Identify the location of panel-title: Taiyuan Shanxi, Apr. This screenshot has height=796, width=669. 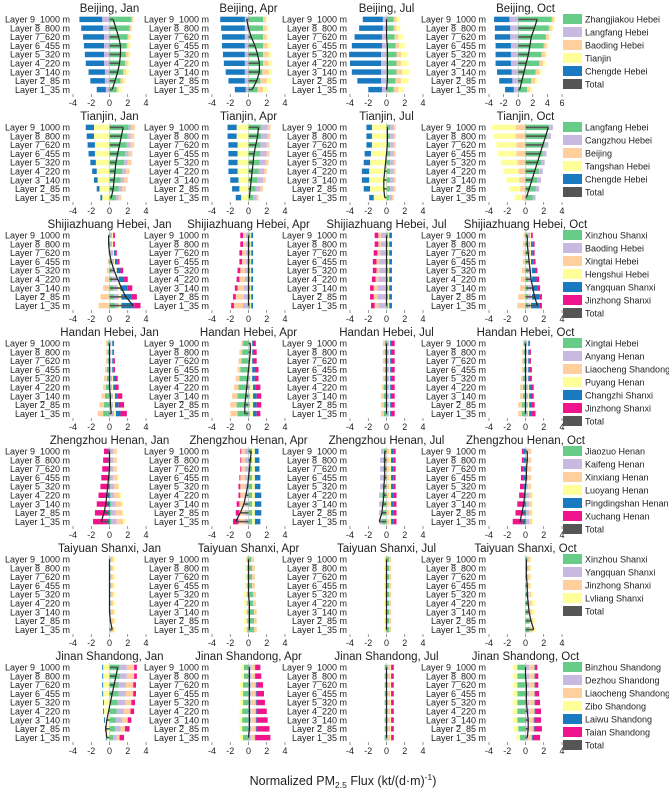
(249, 549).